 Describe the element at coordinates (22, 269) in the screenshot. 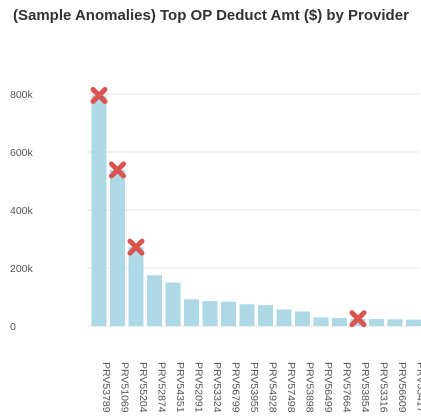

I see `y-tick-label: 200k` at that location.